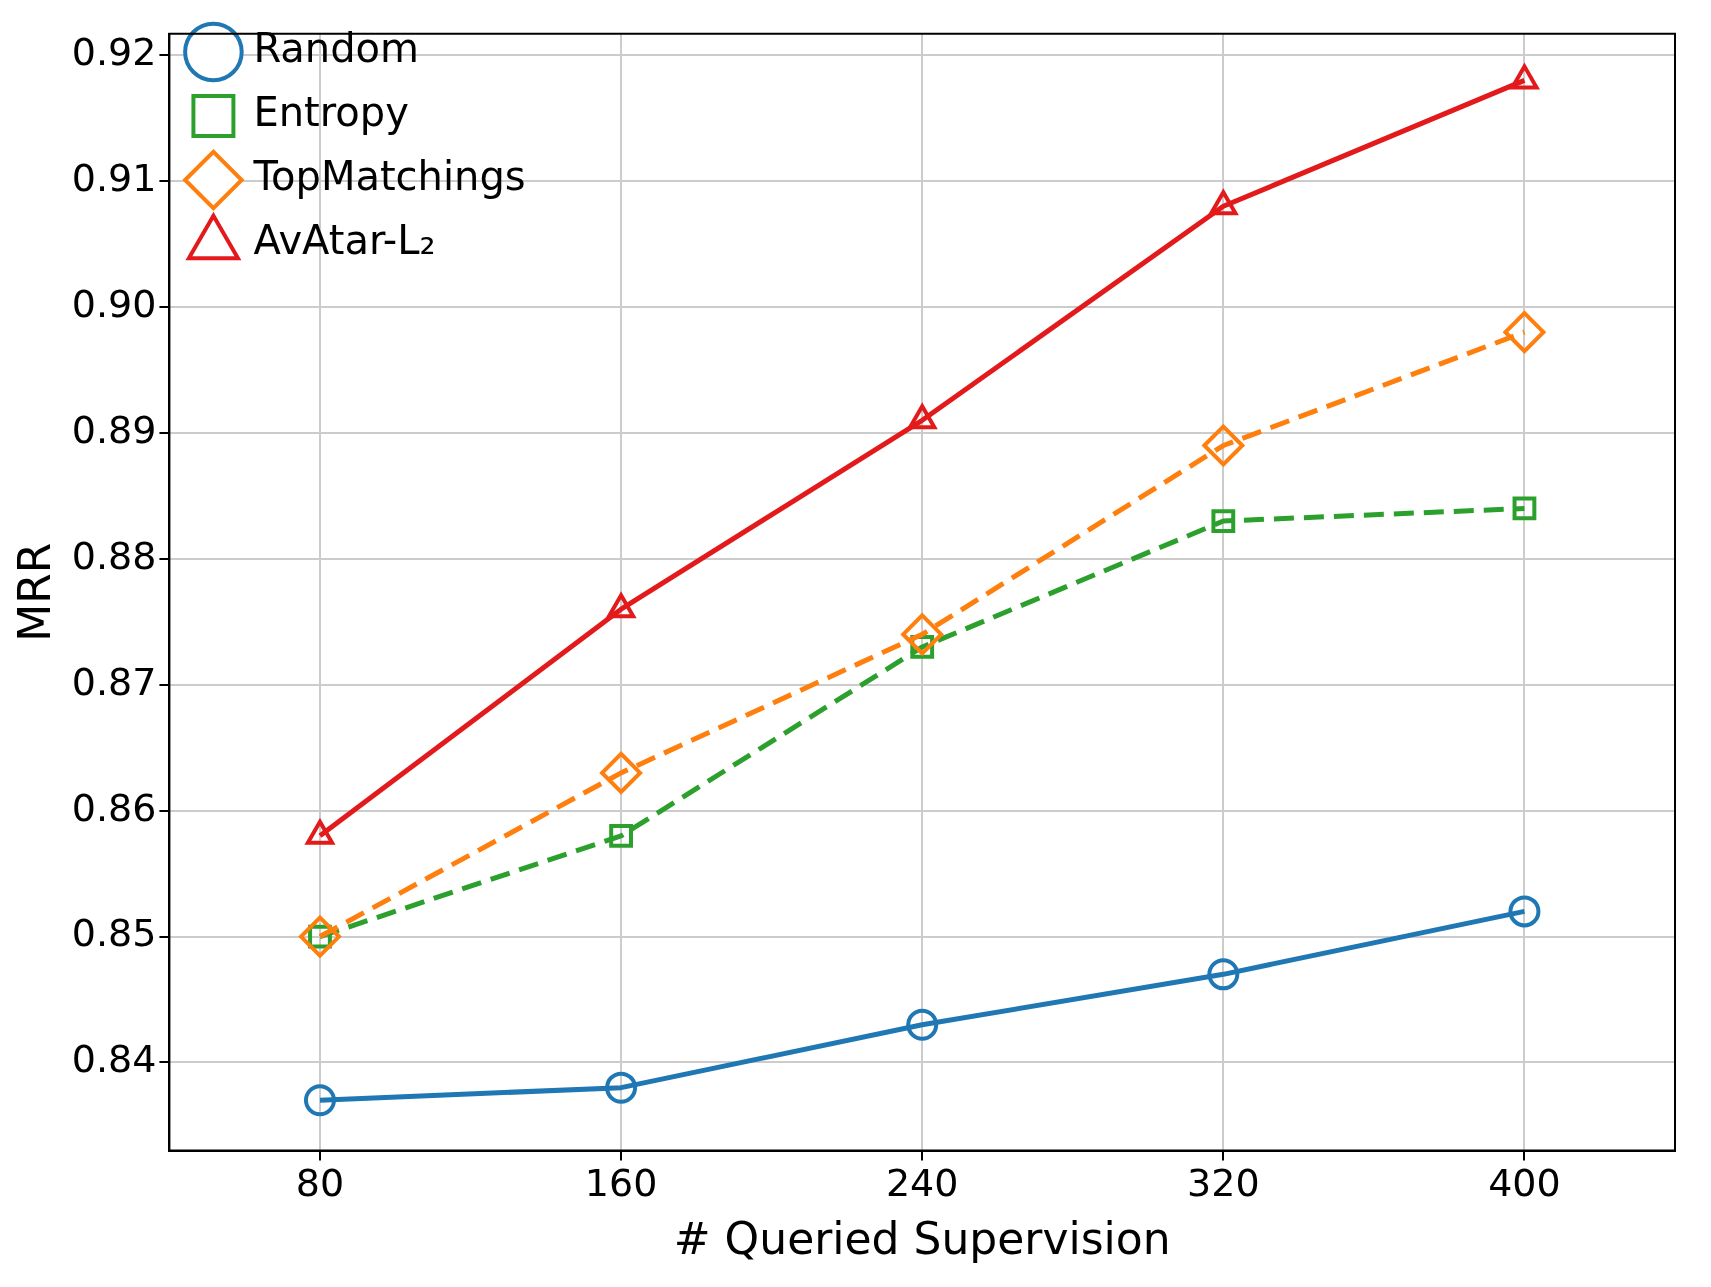 Image resolution: width=1711 pixels, height=1287 pixels. What do you see at coordinates (1524, 1183) in the screenshot?
I see `x-tick-label: 400` at bounding box center [1524, 1183].